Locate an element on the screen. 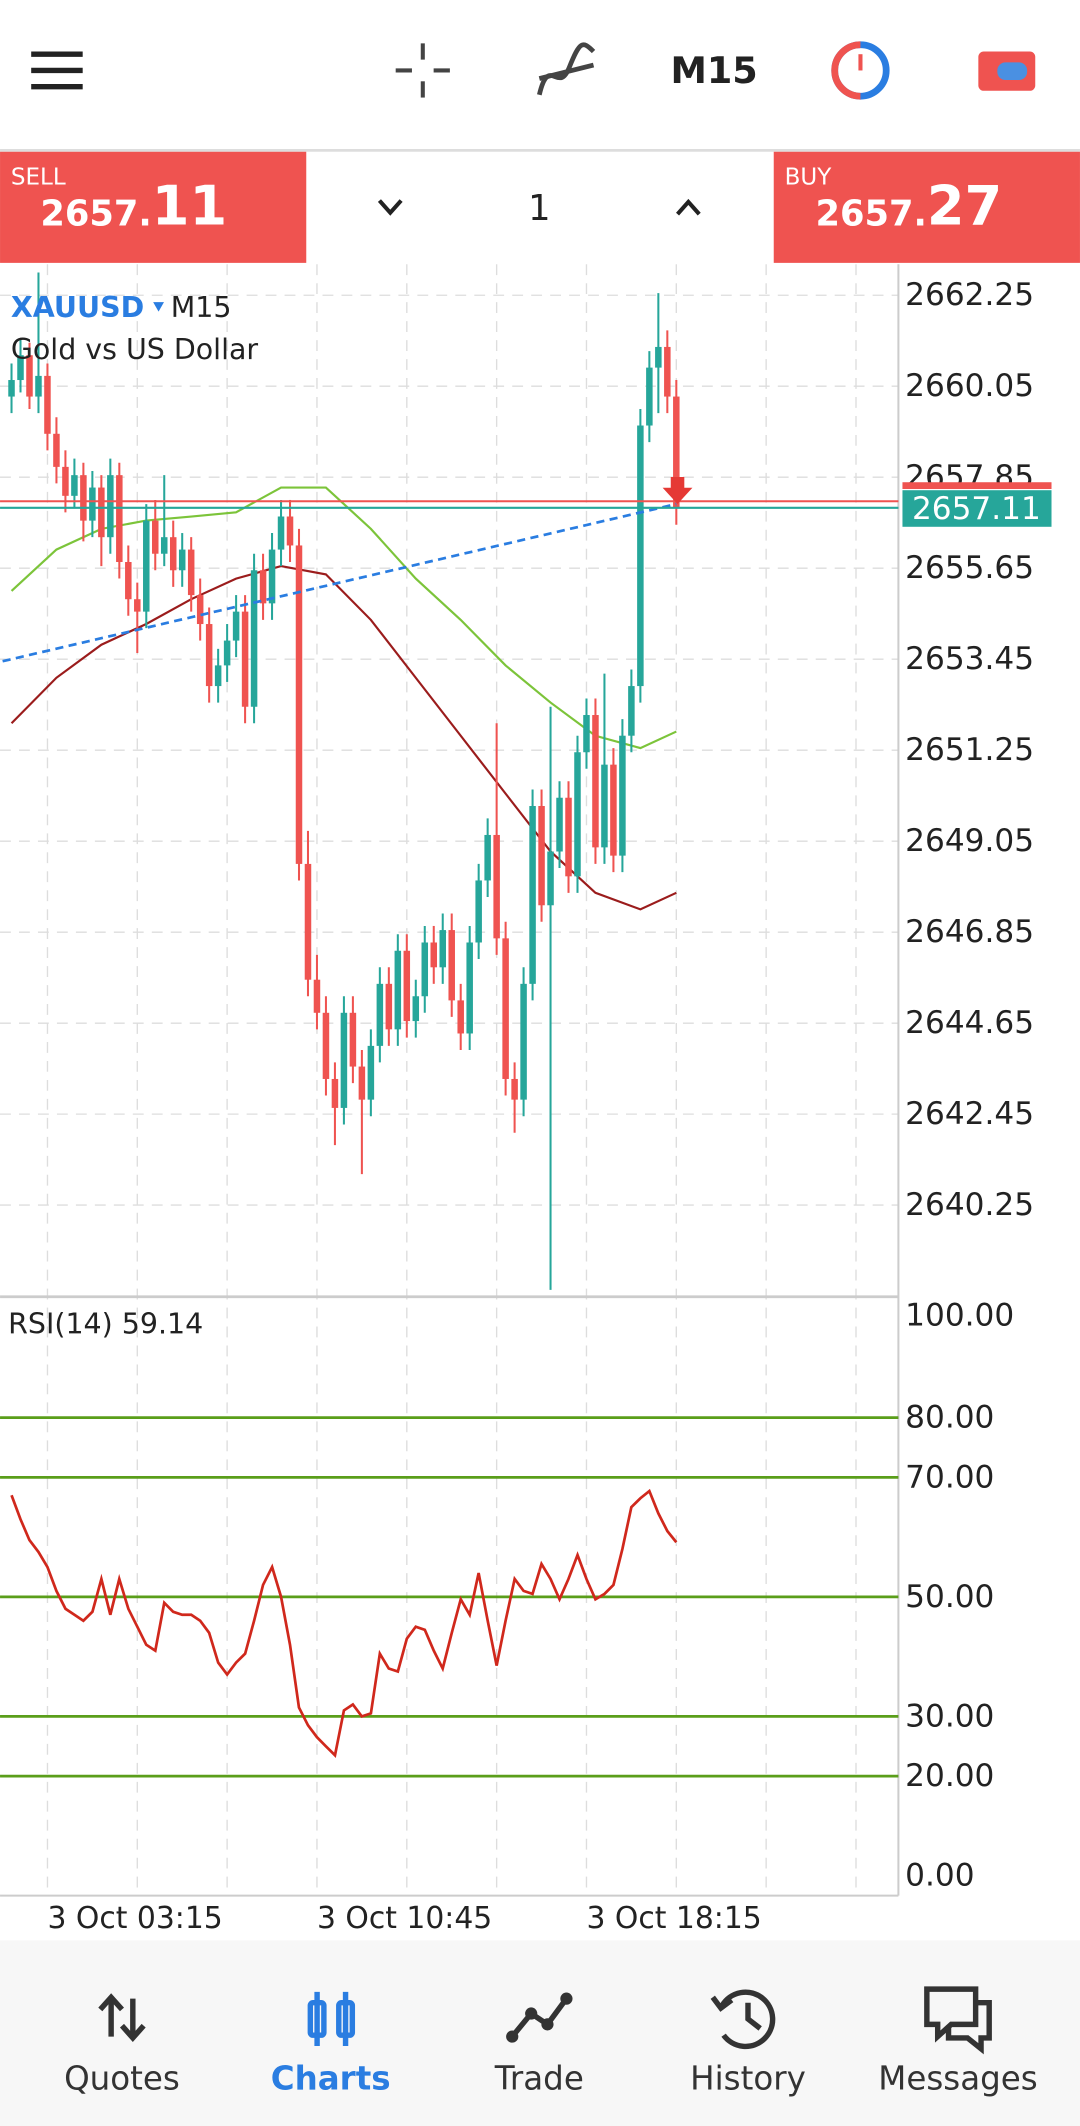 Image resolution: width=1080 pixels, height=2126 pixels. nav-item: Messages is located at coordinates (958, 2042).